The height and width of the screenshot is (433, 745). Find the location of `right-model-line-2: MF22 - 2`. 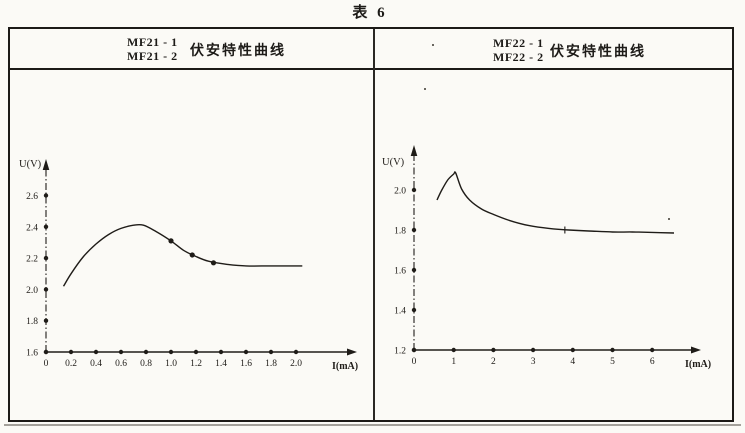

right-model-line-2: MF22 - 2 is located at coordinates (518, 57).